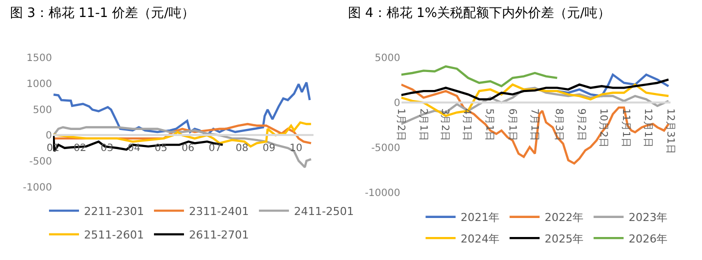 Image resolution: width=702 pixels, height=260 pixels. I want to click on chart-title: 图 4：棉花 1%关税配额下内外价差（元/吨）, so click(479, 13).